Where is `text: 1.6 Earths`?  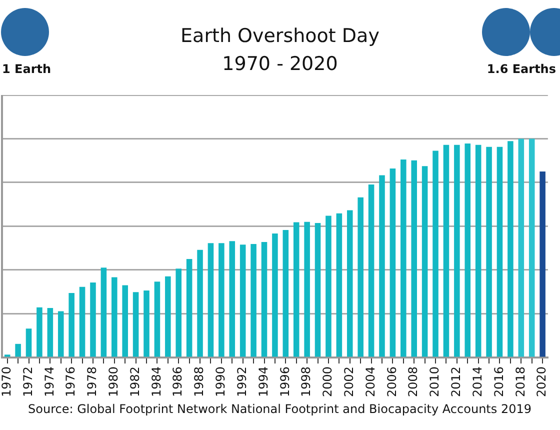
text: 1.6 Earths is located at coordinates (521, 69).